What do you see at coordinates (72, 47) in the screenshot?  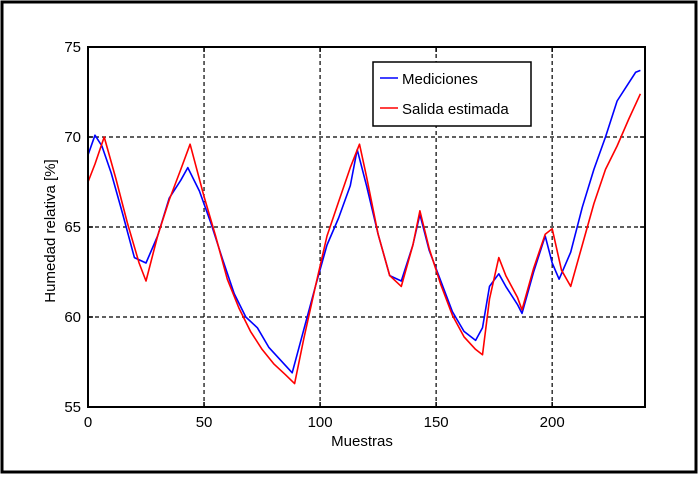 I see `y-tick-label: 75` at bounding box center [72, 47].